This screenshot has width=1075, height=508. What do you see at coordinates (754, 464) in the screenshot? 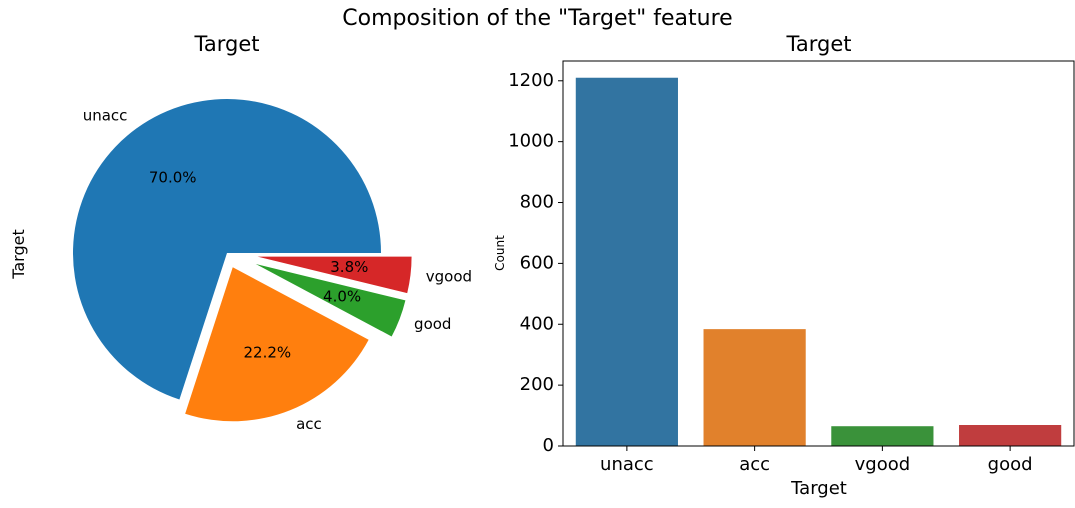
I see `x-tick-label-acc: acc` at bounding box center [754, 464].